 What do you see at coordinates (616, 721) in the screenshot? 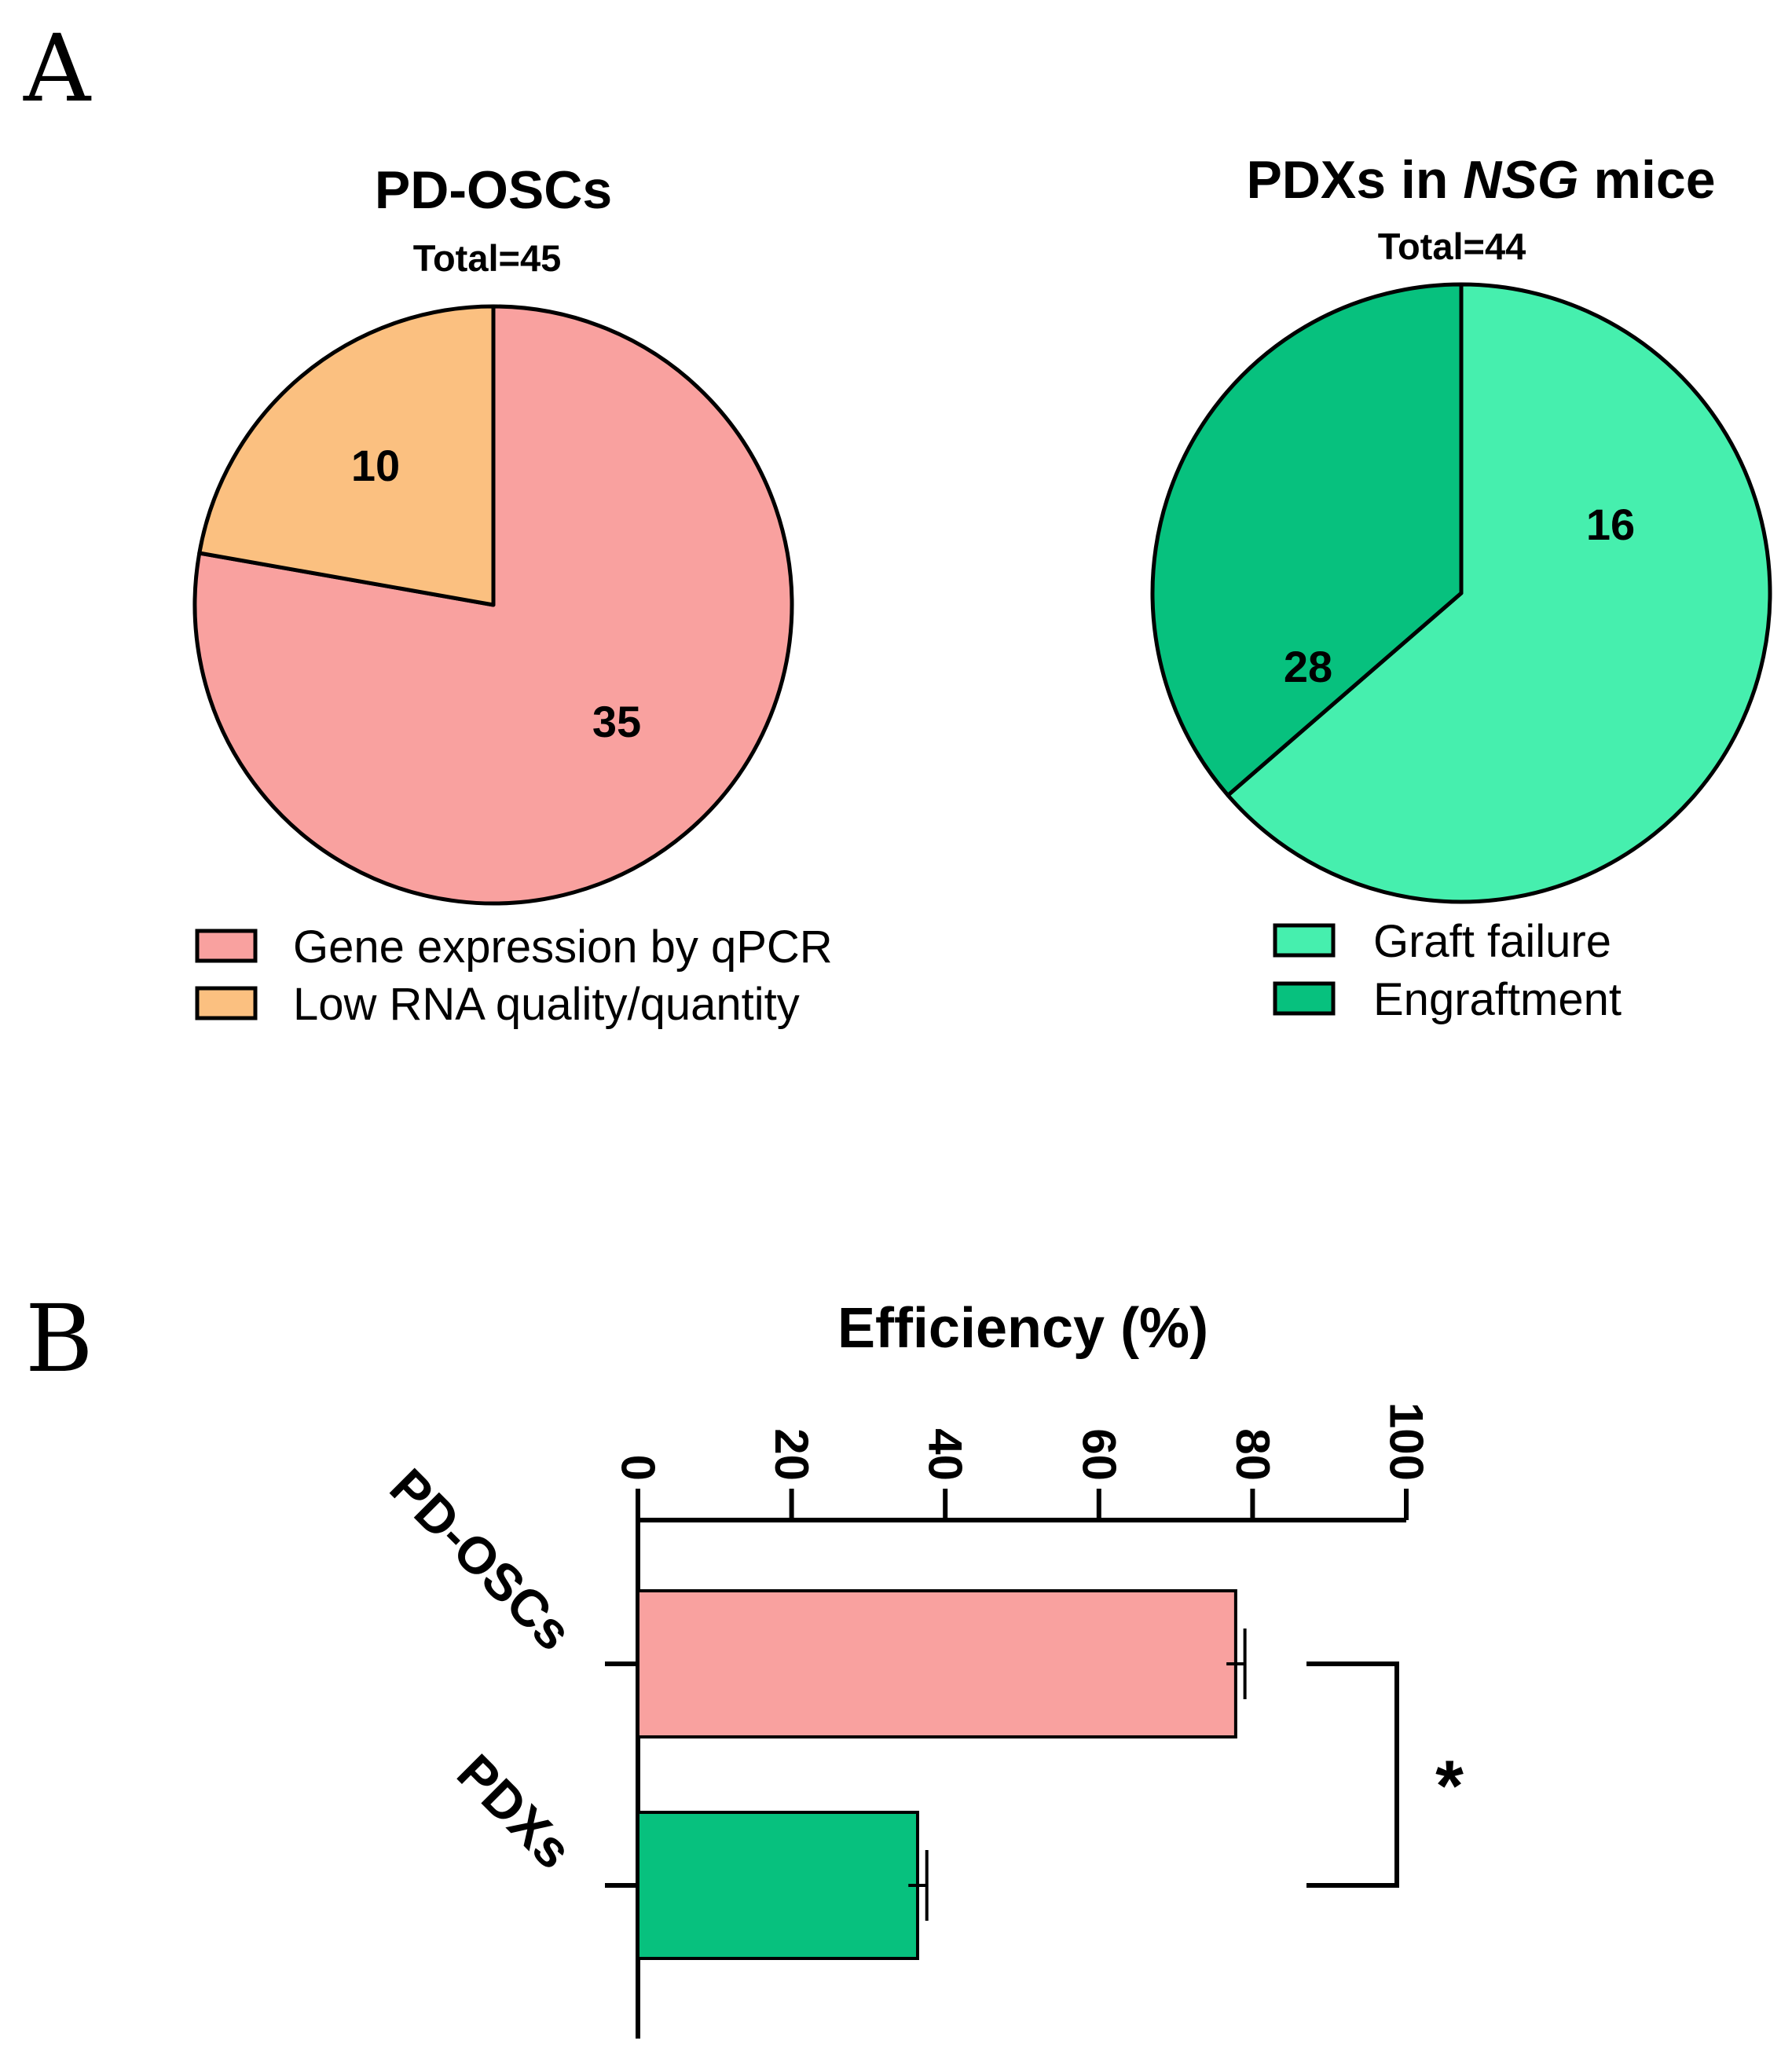
I see `pie1-slice-label-35: 35` at bounding box center [616, 721].